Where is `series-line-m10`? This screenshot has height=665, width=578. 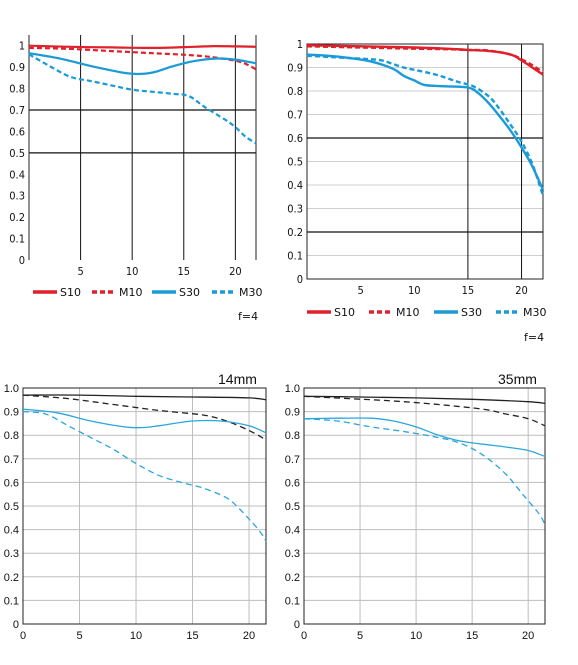 series-line-m10 is located at coordinates (425, 59).